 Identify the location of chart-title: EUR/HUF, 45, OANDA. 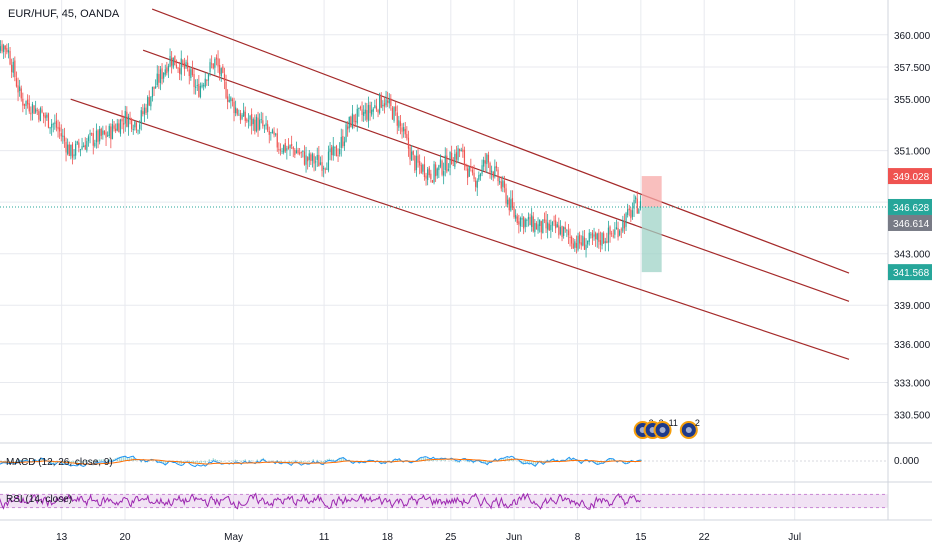
(64, 14).